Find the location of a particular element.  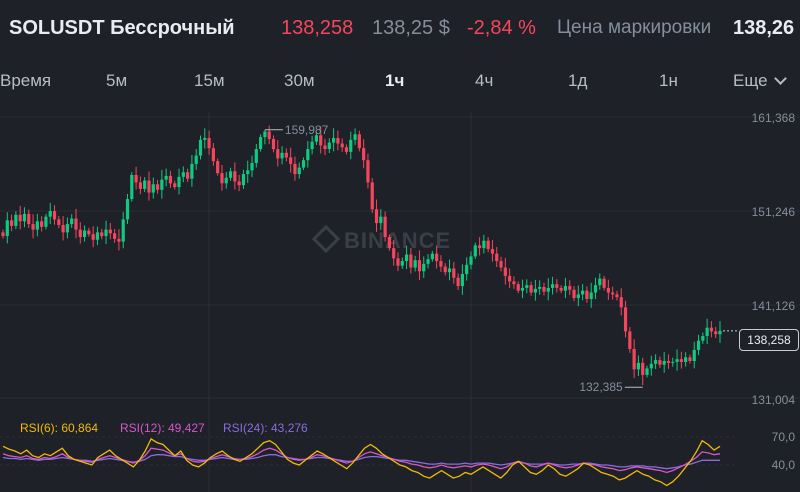

y-tick-label: 141,126 is located at coordinates (774, 306).